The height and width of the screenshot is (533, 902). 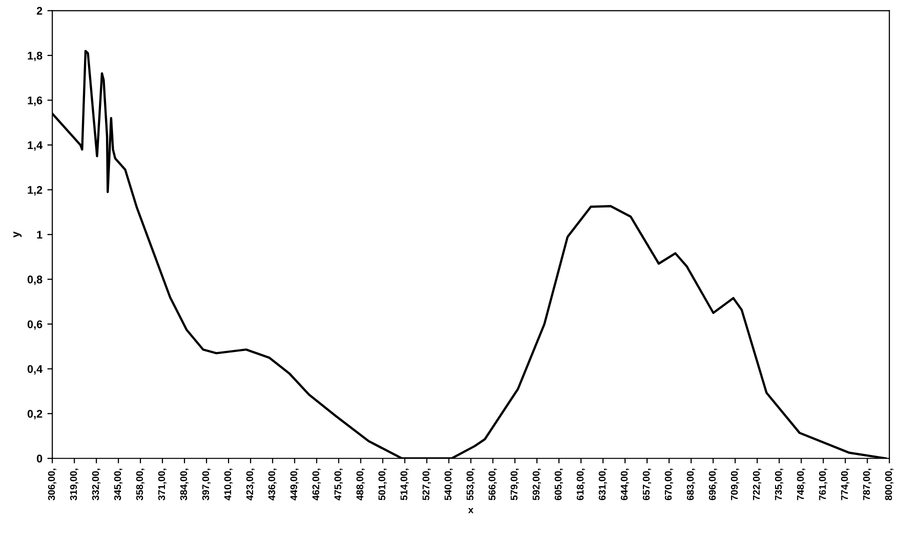 I want to click on x-tick-label: 670,00,, so click(x=669, y=484).